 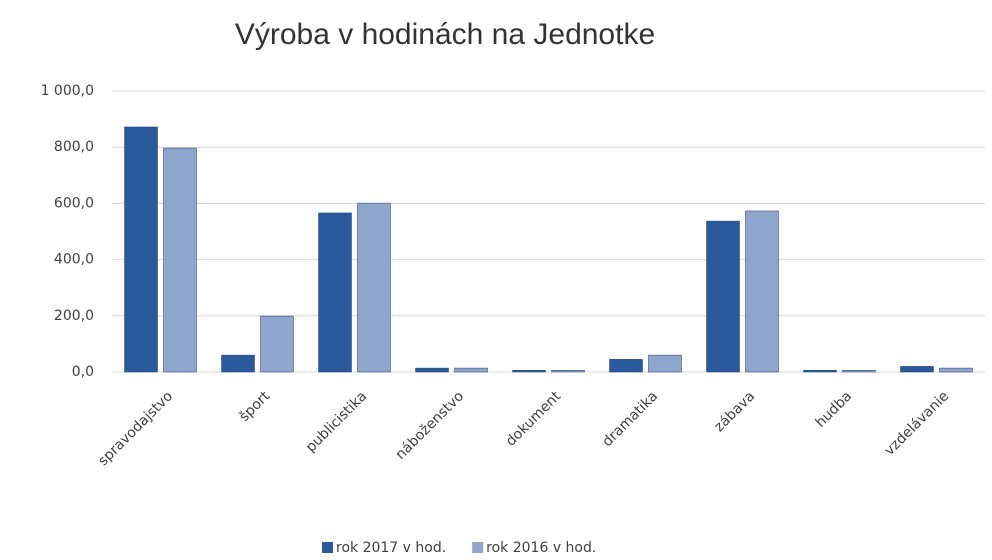 I want to click on x-tick-label: hudba, so click(x=834, y=409).